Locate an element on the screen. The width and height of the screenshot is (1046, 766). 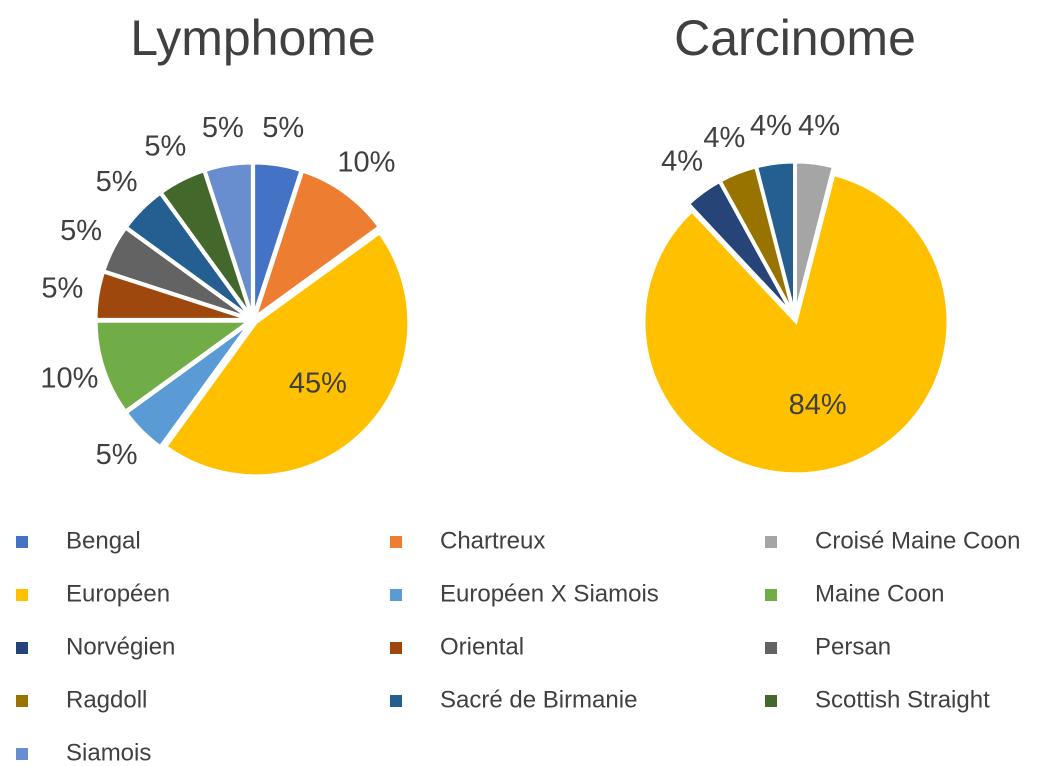
legend-label: Persan is located at coordinates (853, 646).